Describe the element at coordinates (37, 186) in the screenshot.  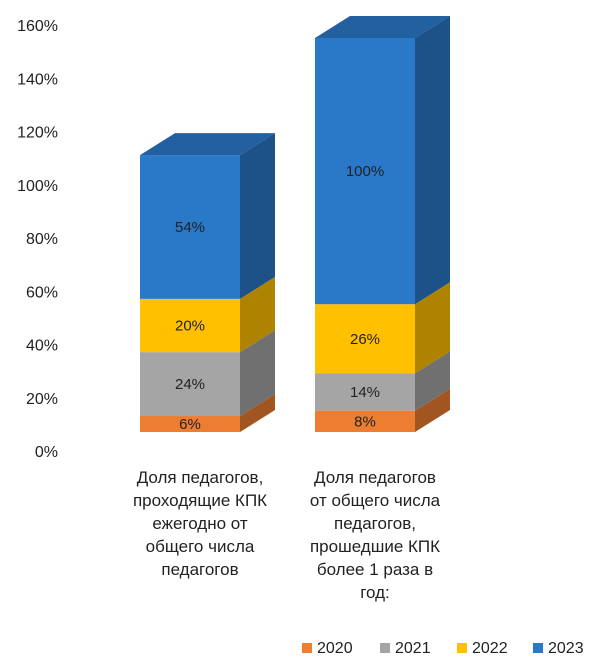
I see `y-tick-label: 100%` at that location.